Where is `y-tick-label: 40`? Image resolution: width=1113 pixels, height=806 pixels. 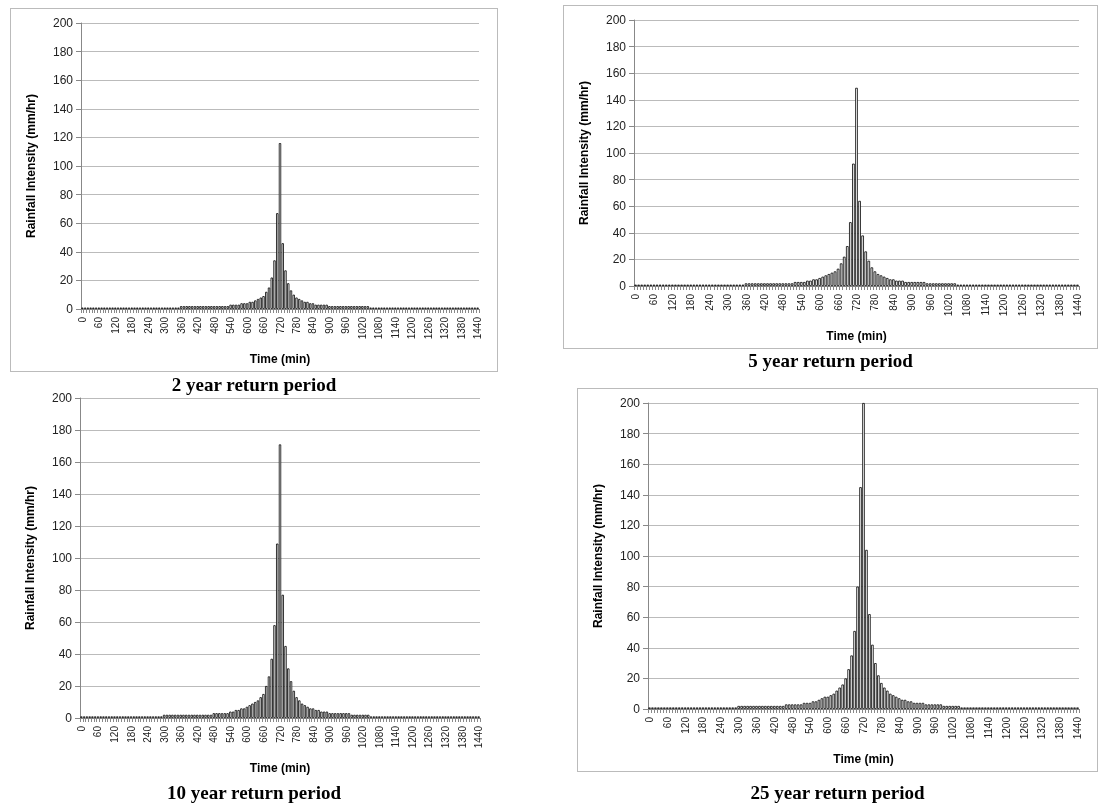 y-tick-label: 40 is located at coordinates (633, 647).